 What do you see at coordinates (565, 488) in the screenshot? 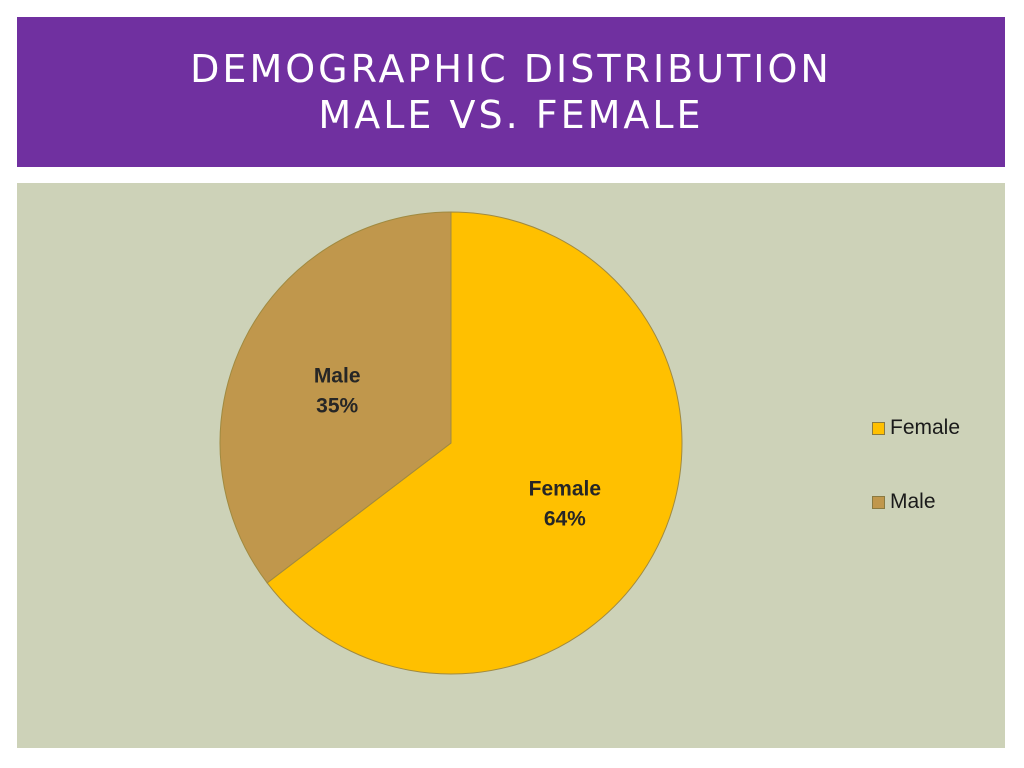
I see `slice-label-name-female: Female` at bounding box center [565, 488].